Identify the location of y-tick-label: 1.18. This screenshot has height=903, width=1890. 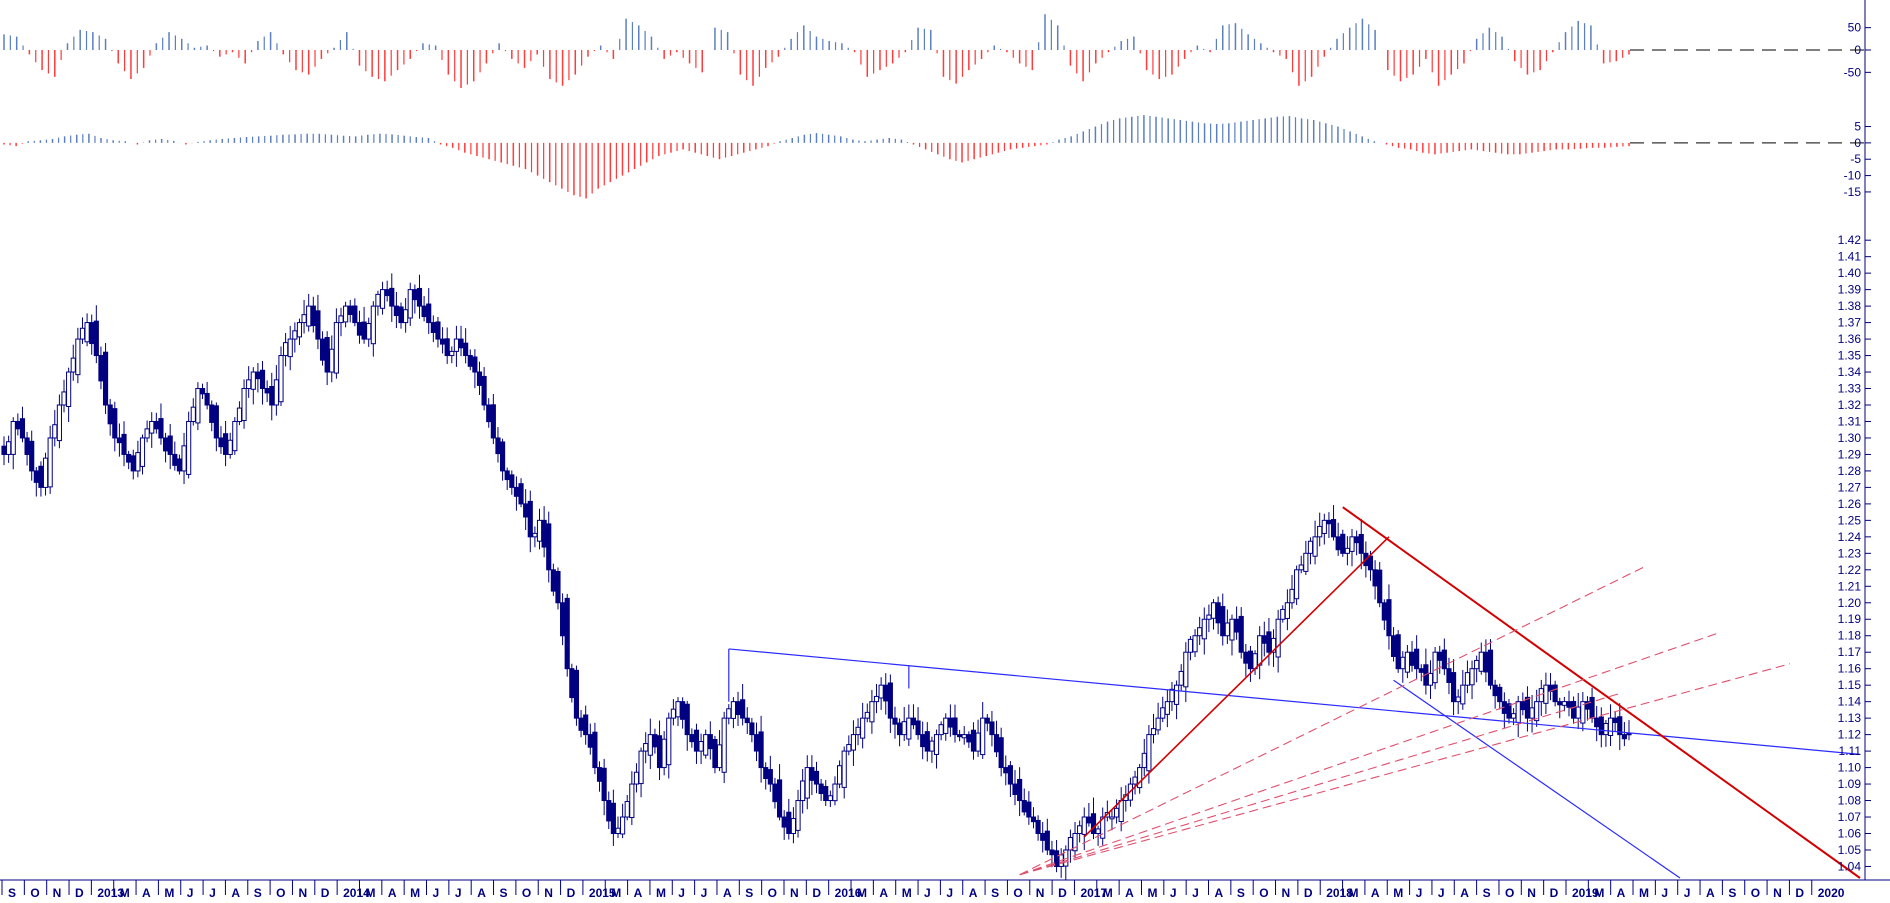
(1850, 636).